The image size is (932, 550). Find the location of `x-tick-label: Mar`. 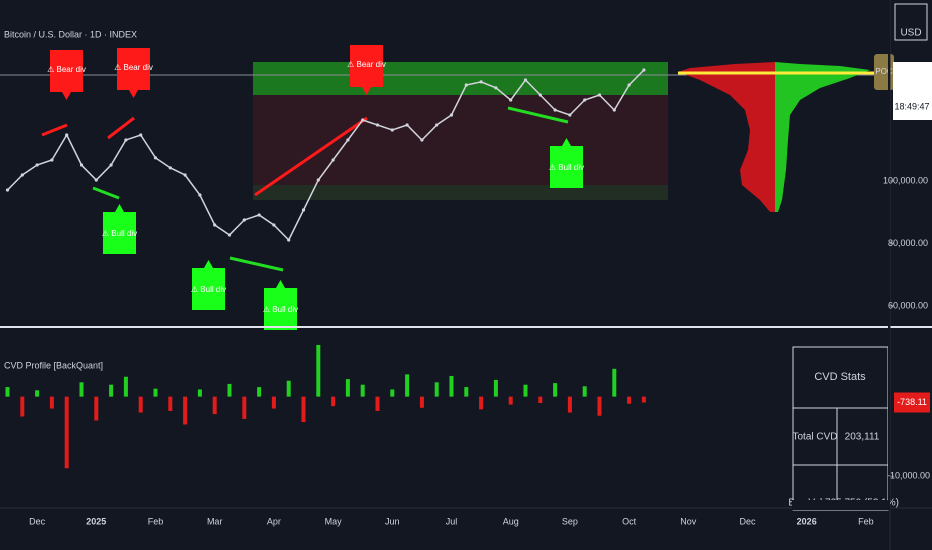

x-tick-label: Mar is located at coordinates (215, 521).